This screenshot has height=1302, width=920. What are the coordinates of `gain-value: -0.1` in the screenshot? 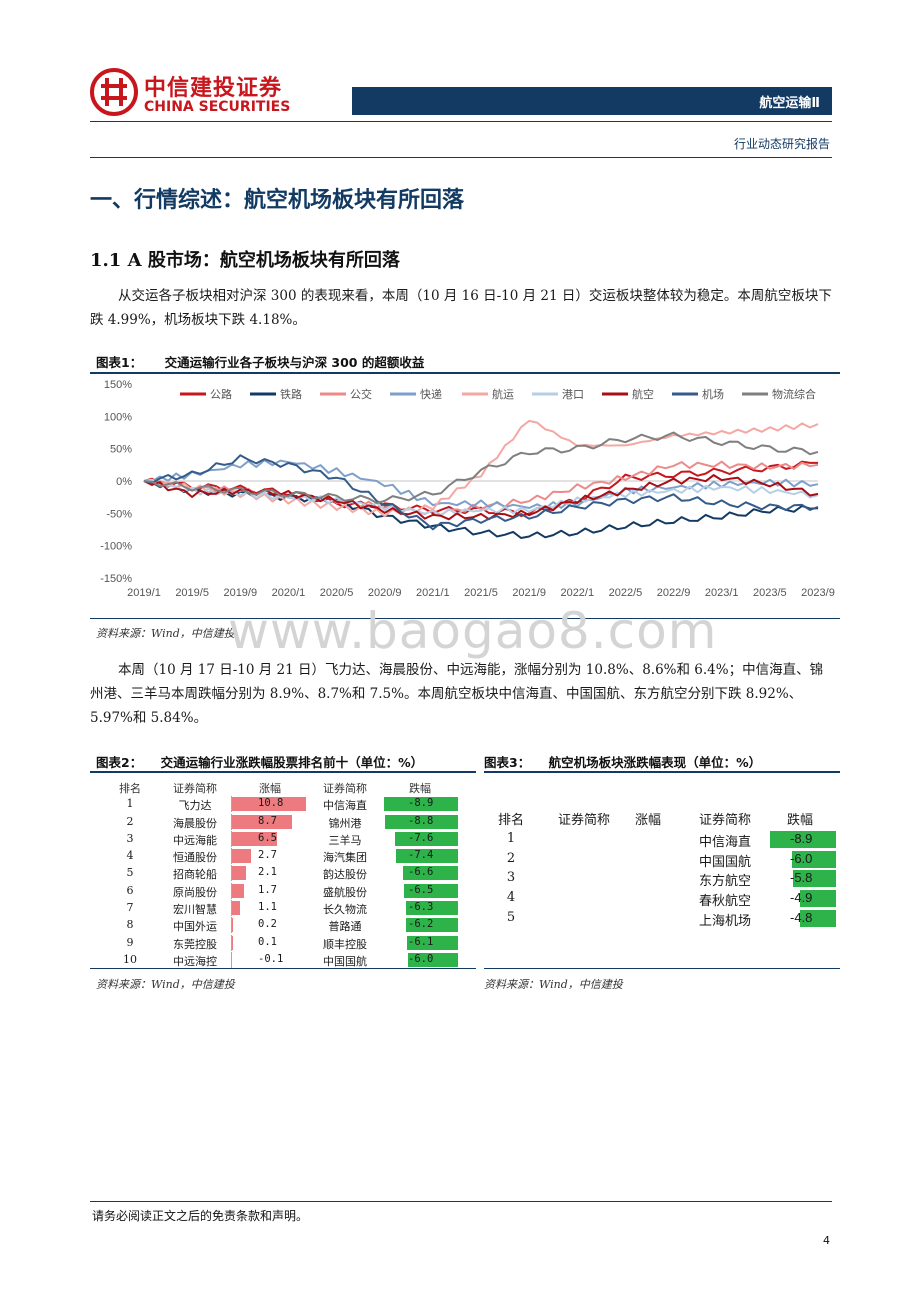 It's located at (271, 958).